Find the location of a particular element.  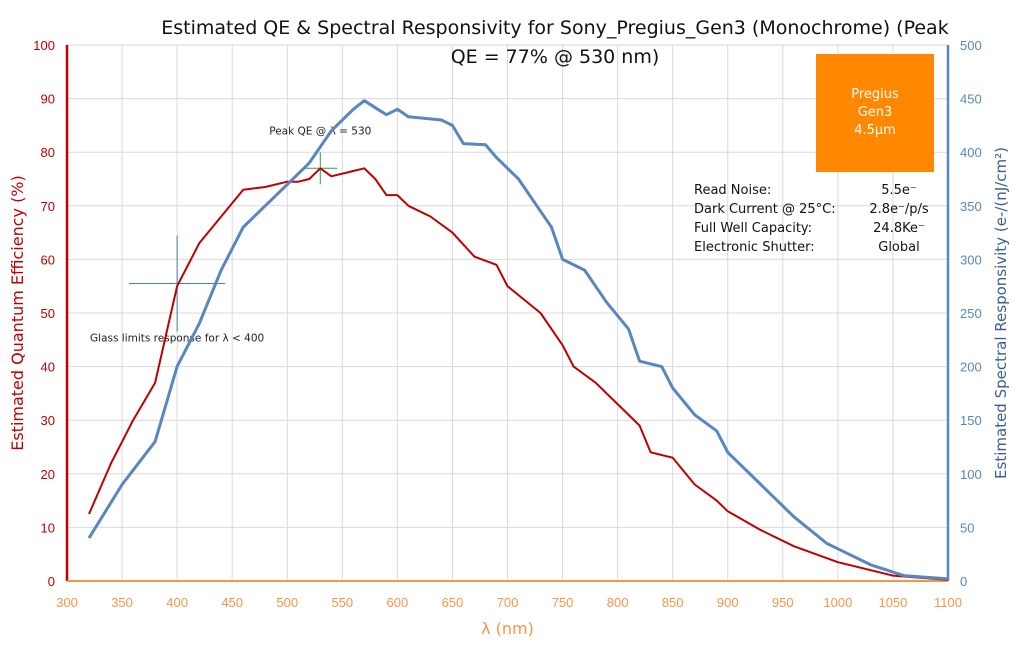

y2-tick-label: 200 is located at coordinates (971, 367).